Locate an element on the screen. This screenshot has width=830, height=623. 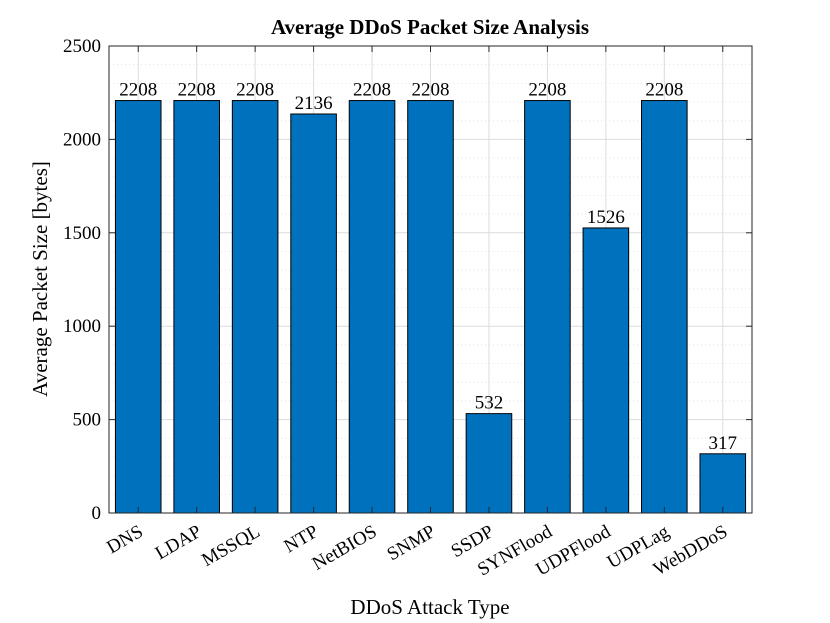
y-tick-label: 2500 is located at coordinates (82, 46).